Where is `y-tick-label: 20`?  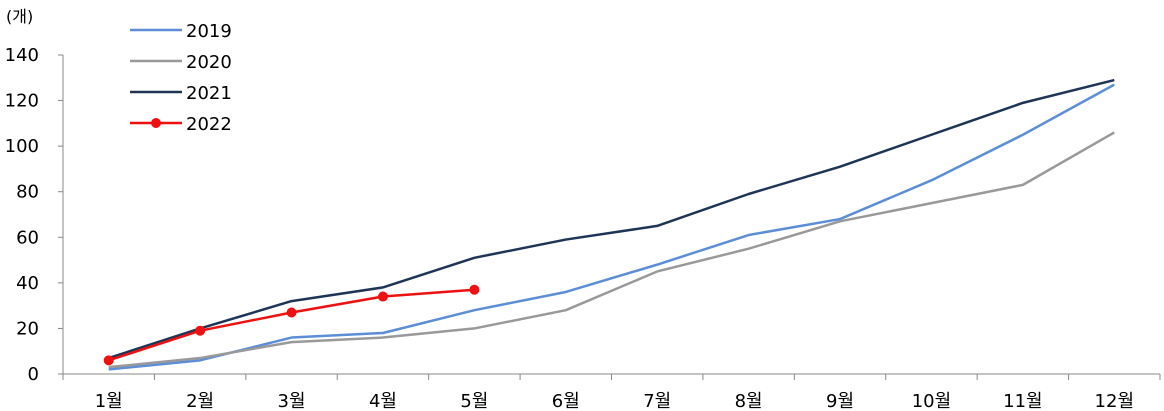 y-tick-label: 20 is located at coordinates (27, 328).